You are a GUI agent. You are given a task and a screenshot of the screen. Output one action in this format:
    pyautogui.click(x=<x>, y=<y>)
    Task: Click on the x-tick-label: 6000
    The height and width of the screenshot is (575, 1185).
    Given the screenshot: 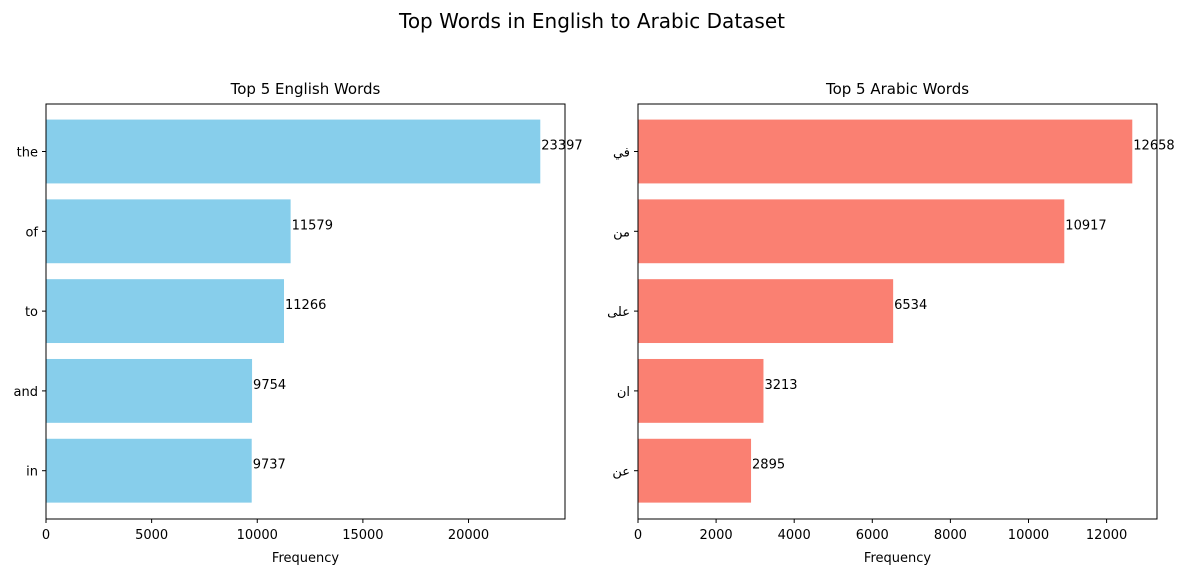 What is the action you would take?
    pyautogui.click(x=872, y=535)
    